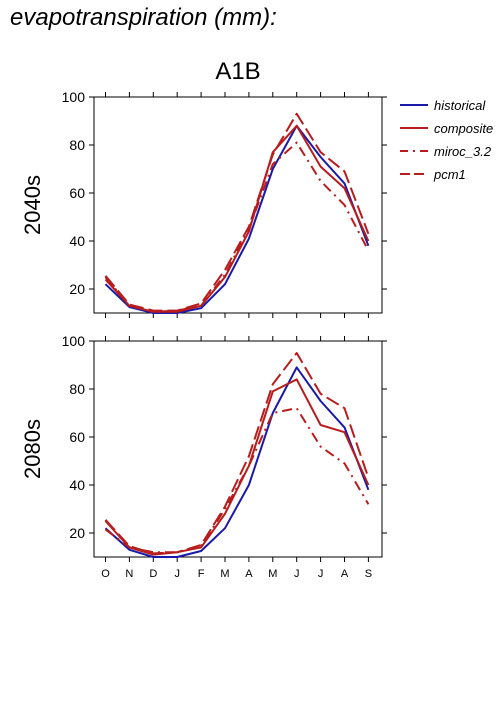 This screenshot has width=501, height=709. I want to click on chart-title: A1B, so click(237, 71).